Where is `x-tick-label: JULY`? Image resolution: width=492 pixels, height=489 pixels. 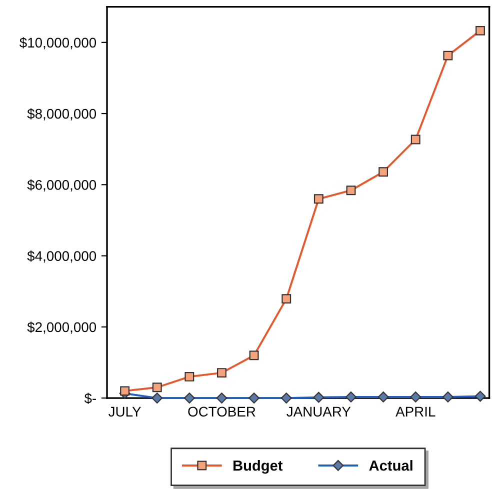 x-tick-label: JULY is located at coordinates (124, 411).